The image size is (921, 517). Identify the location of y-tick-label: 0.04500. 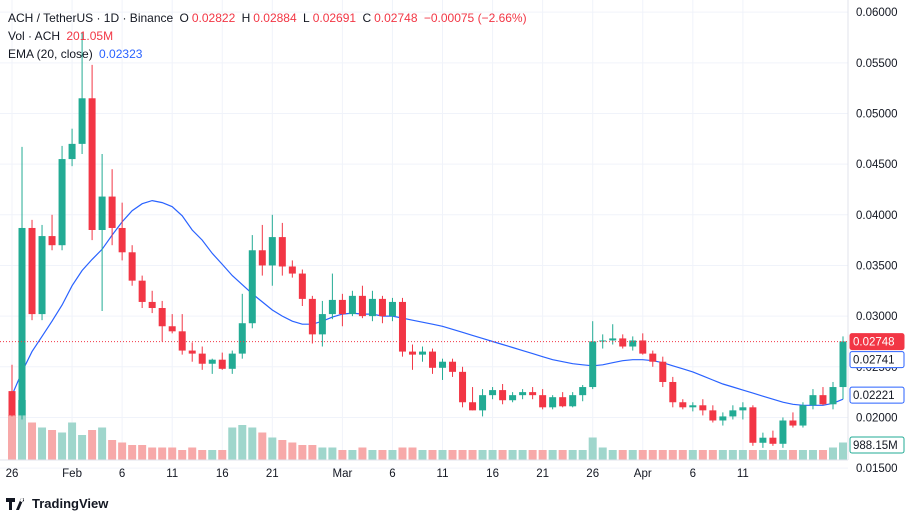
(877, 165).